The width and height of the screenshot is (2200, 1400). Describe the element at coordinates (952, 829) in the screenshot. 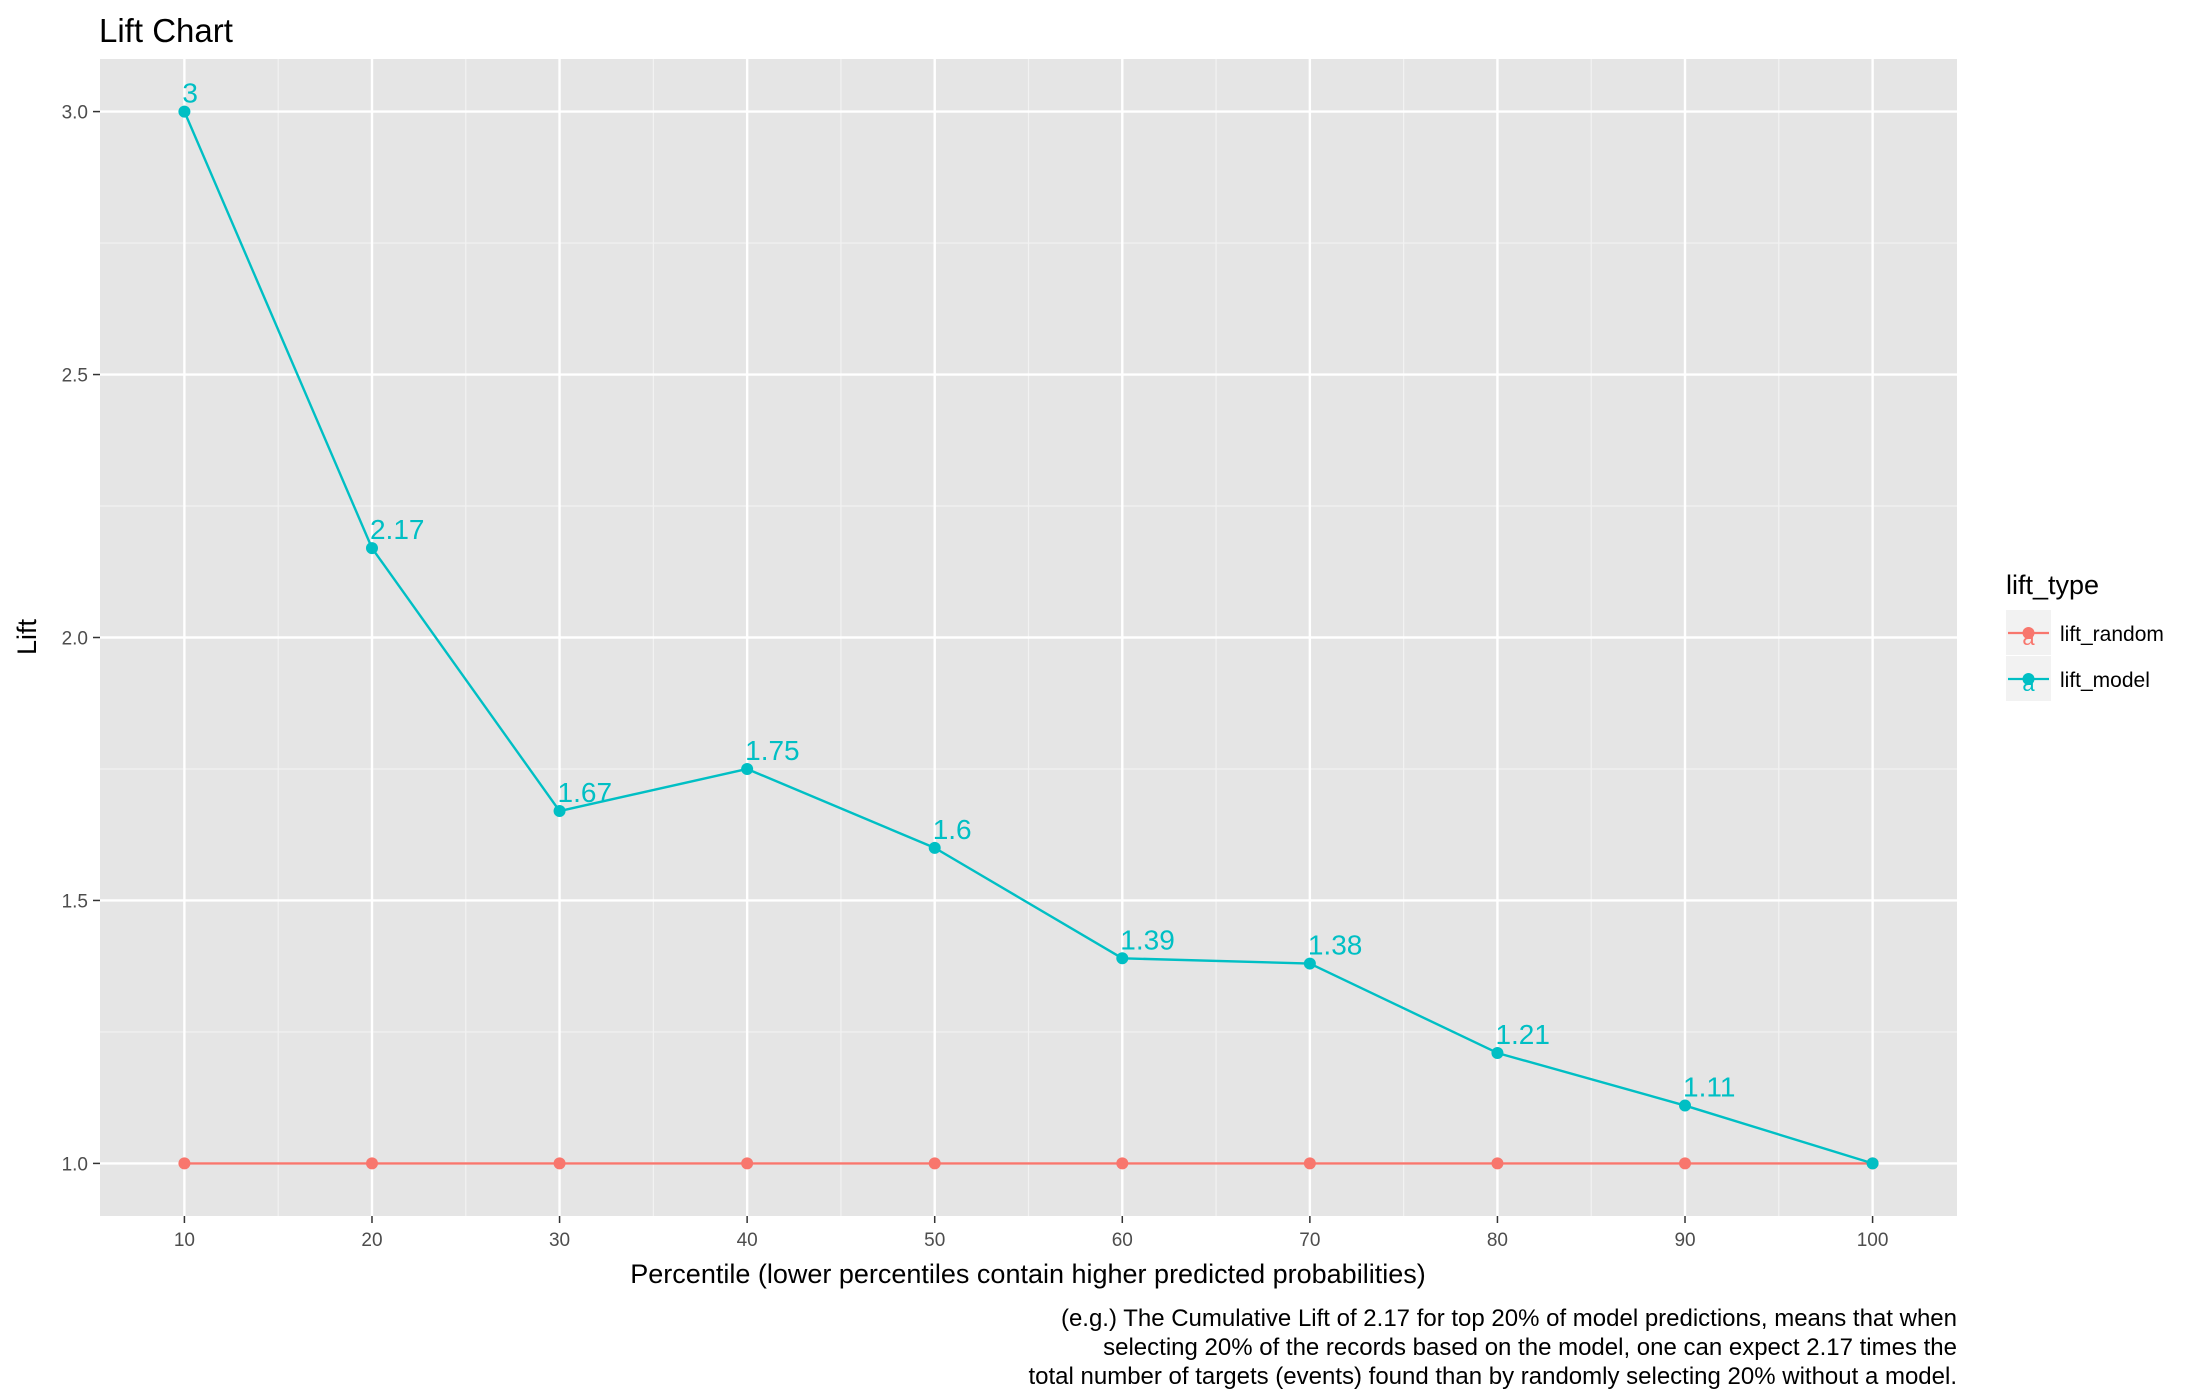

I see `data-label: 1.6` at that location.